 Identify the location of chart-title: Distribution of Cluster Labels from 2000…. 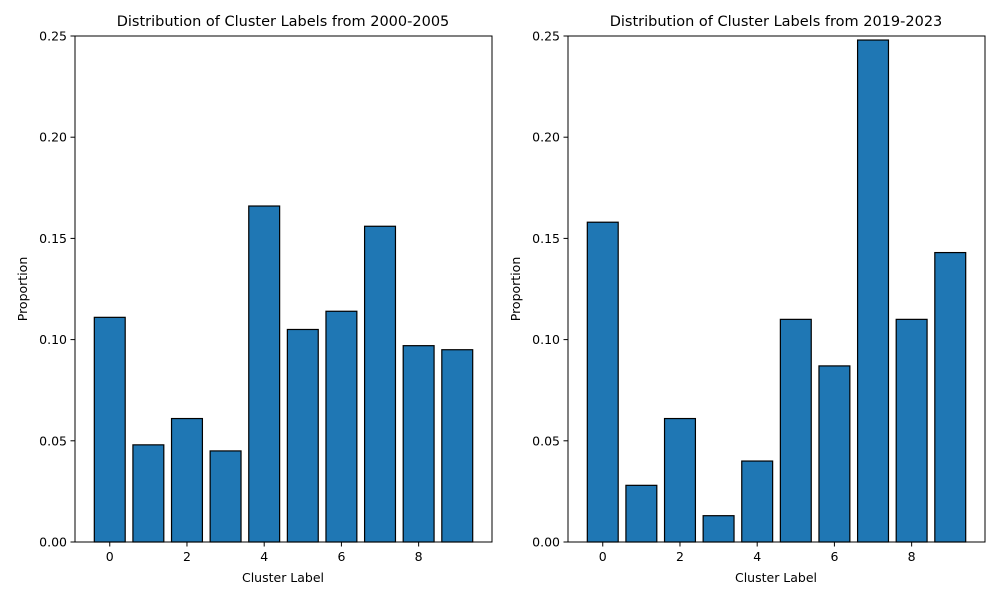
(283, 22).